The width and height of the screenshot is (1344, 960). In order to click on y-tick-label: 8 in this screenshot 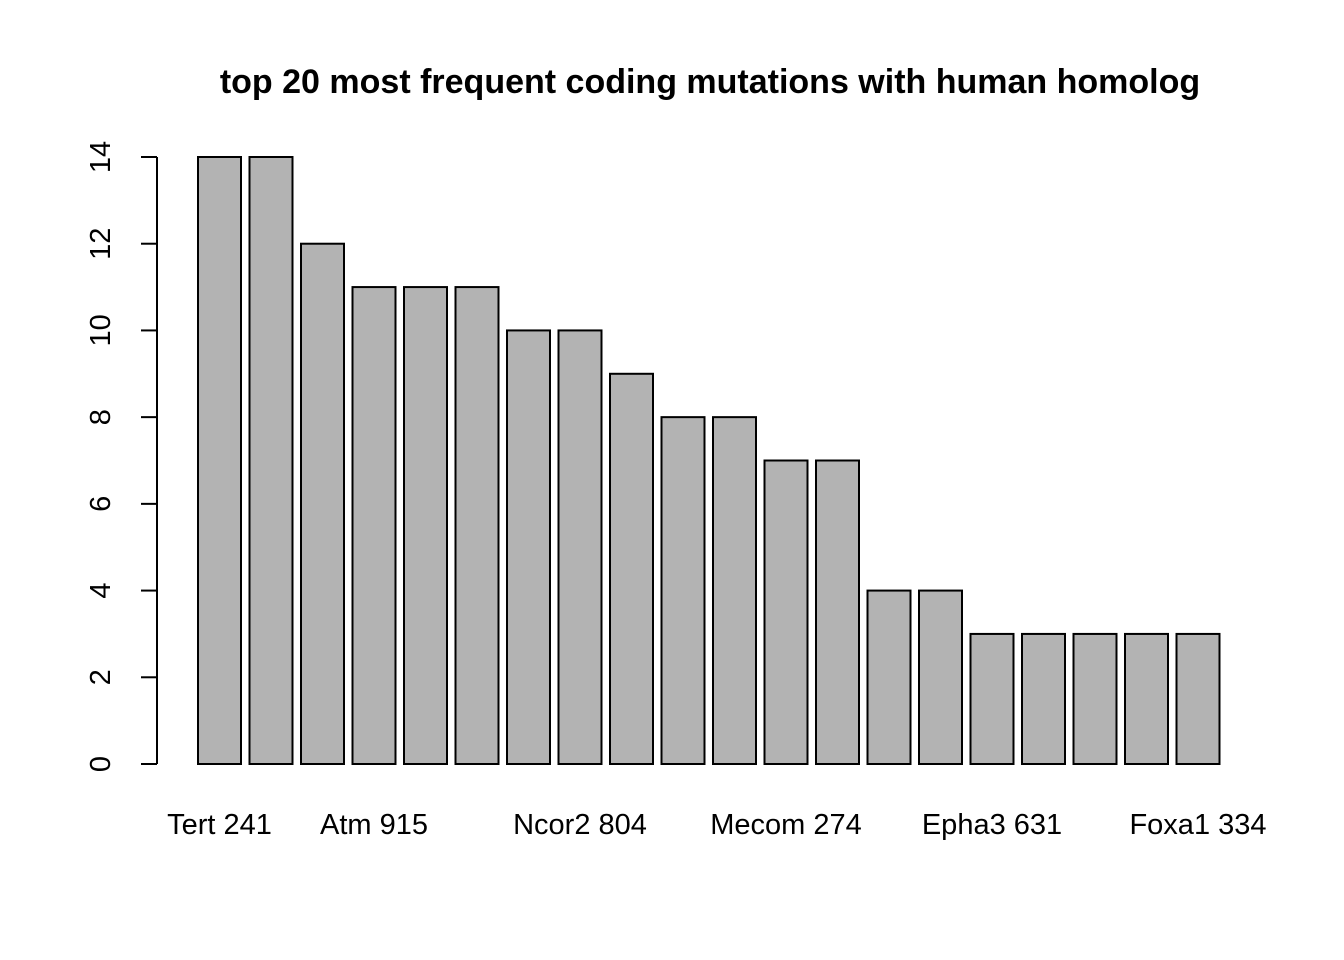, I will do `click(101, 417)`.